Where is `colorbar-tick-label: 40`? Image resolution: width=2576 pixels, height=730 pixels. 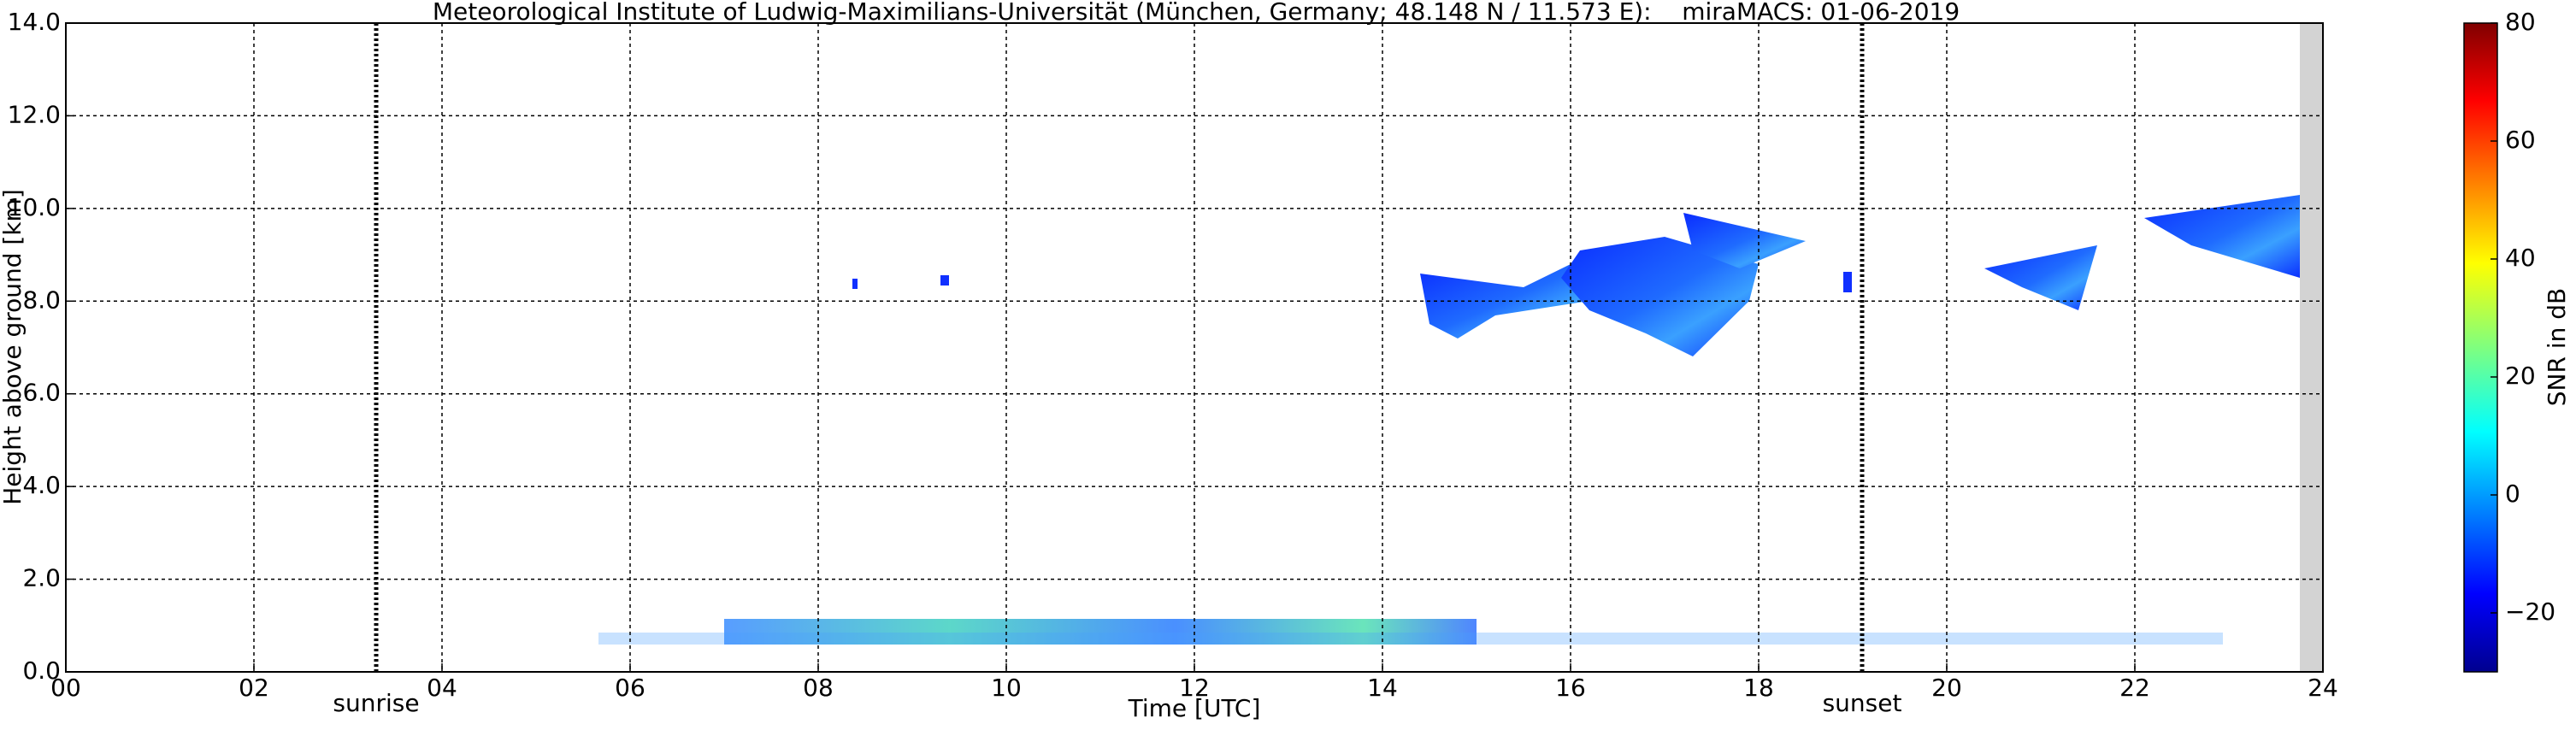 colorbar-tick-label: 40 is located at coordinates (2520, 258).